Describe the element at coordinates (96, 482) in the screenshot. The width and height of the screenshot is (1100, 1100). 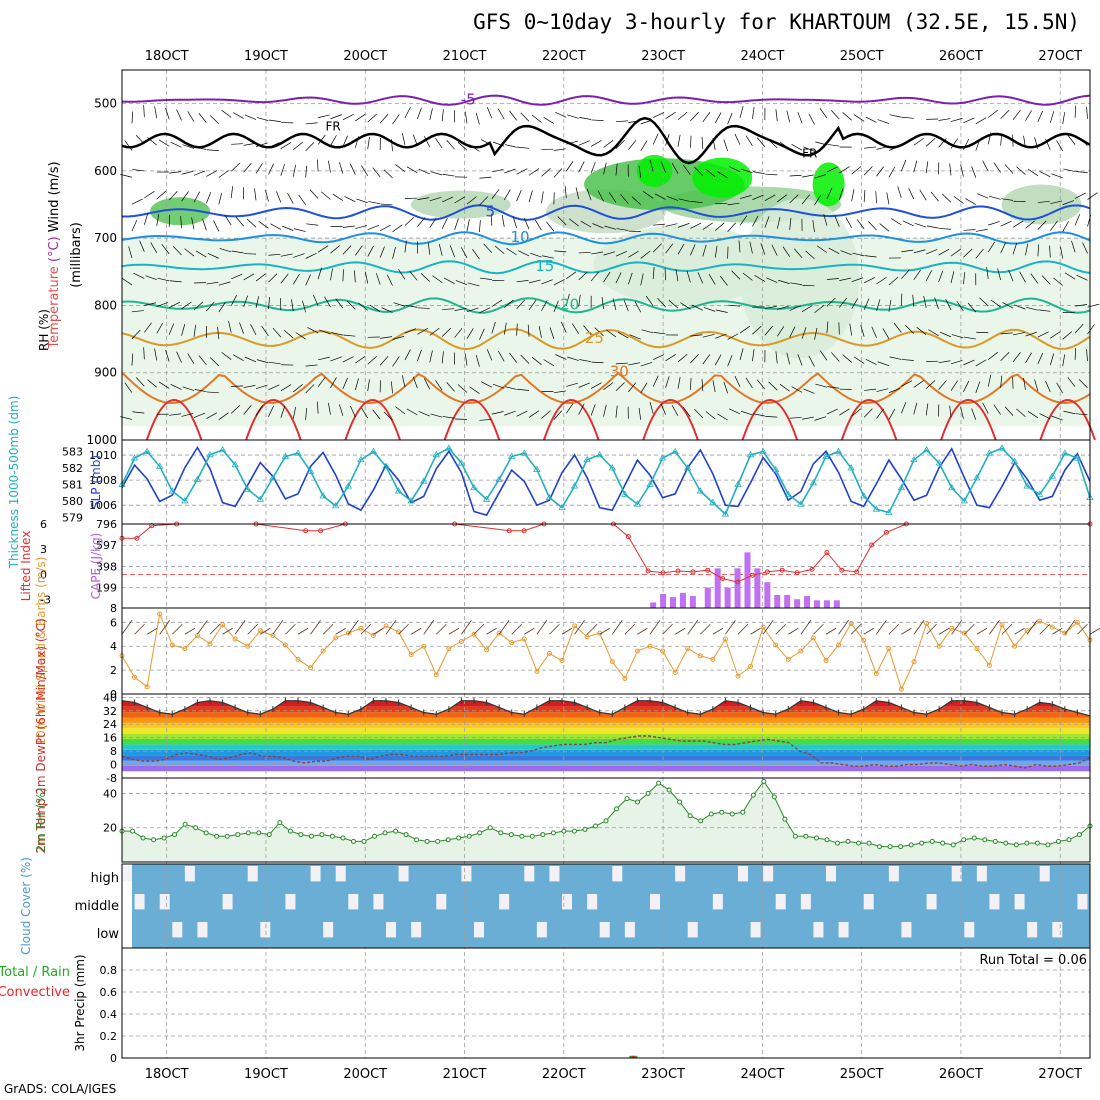
I see `slp-ylabel: SLP (mb)` at that location.